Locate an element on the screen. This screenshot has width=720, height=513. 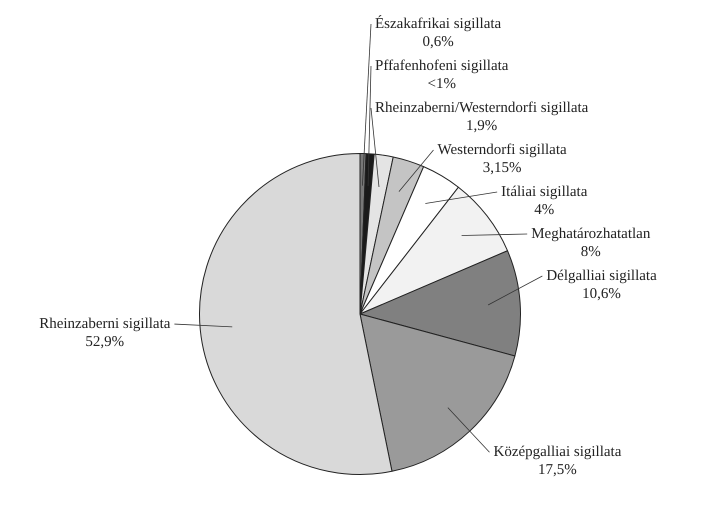
slice-label: Rheinzaberni/Westerndorfi sigillata is located at coordinates (481, 108).